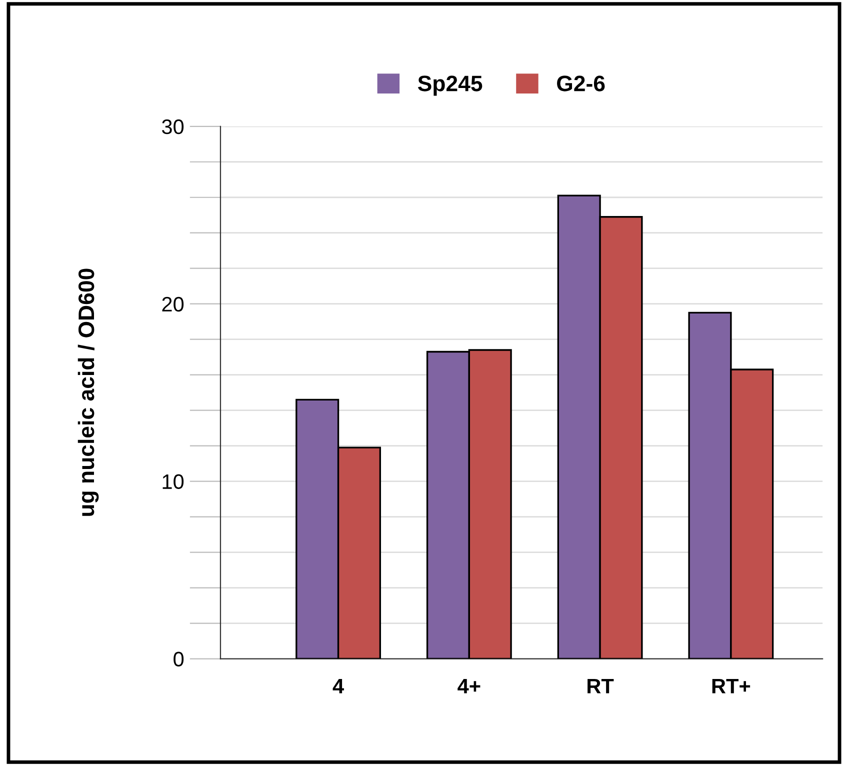 Image resolution: width=848 pixels, height=766 pixels. Describe the element at coordinates (469, 686) in the screenshot. I see `x-tick-label: 4+` at that location.